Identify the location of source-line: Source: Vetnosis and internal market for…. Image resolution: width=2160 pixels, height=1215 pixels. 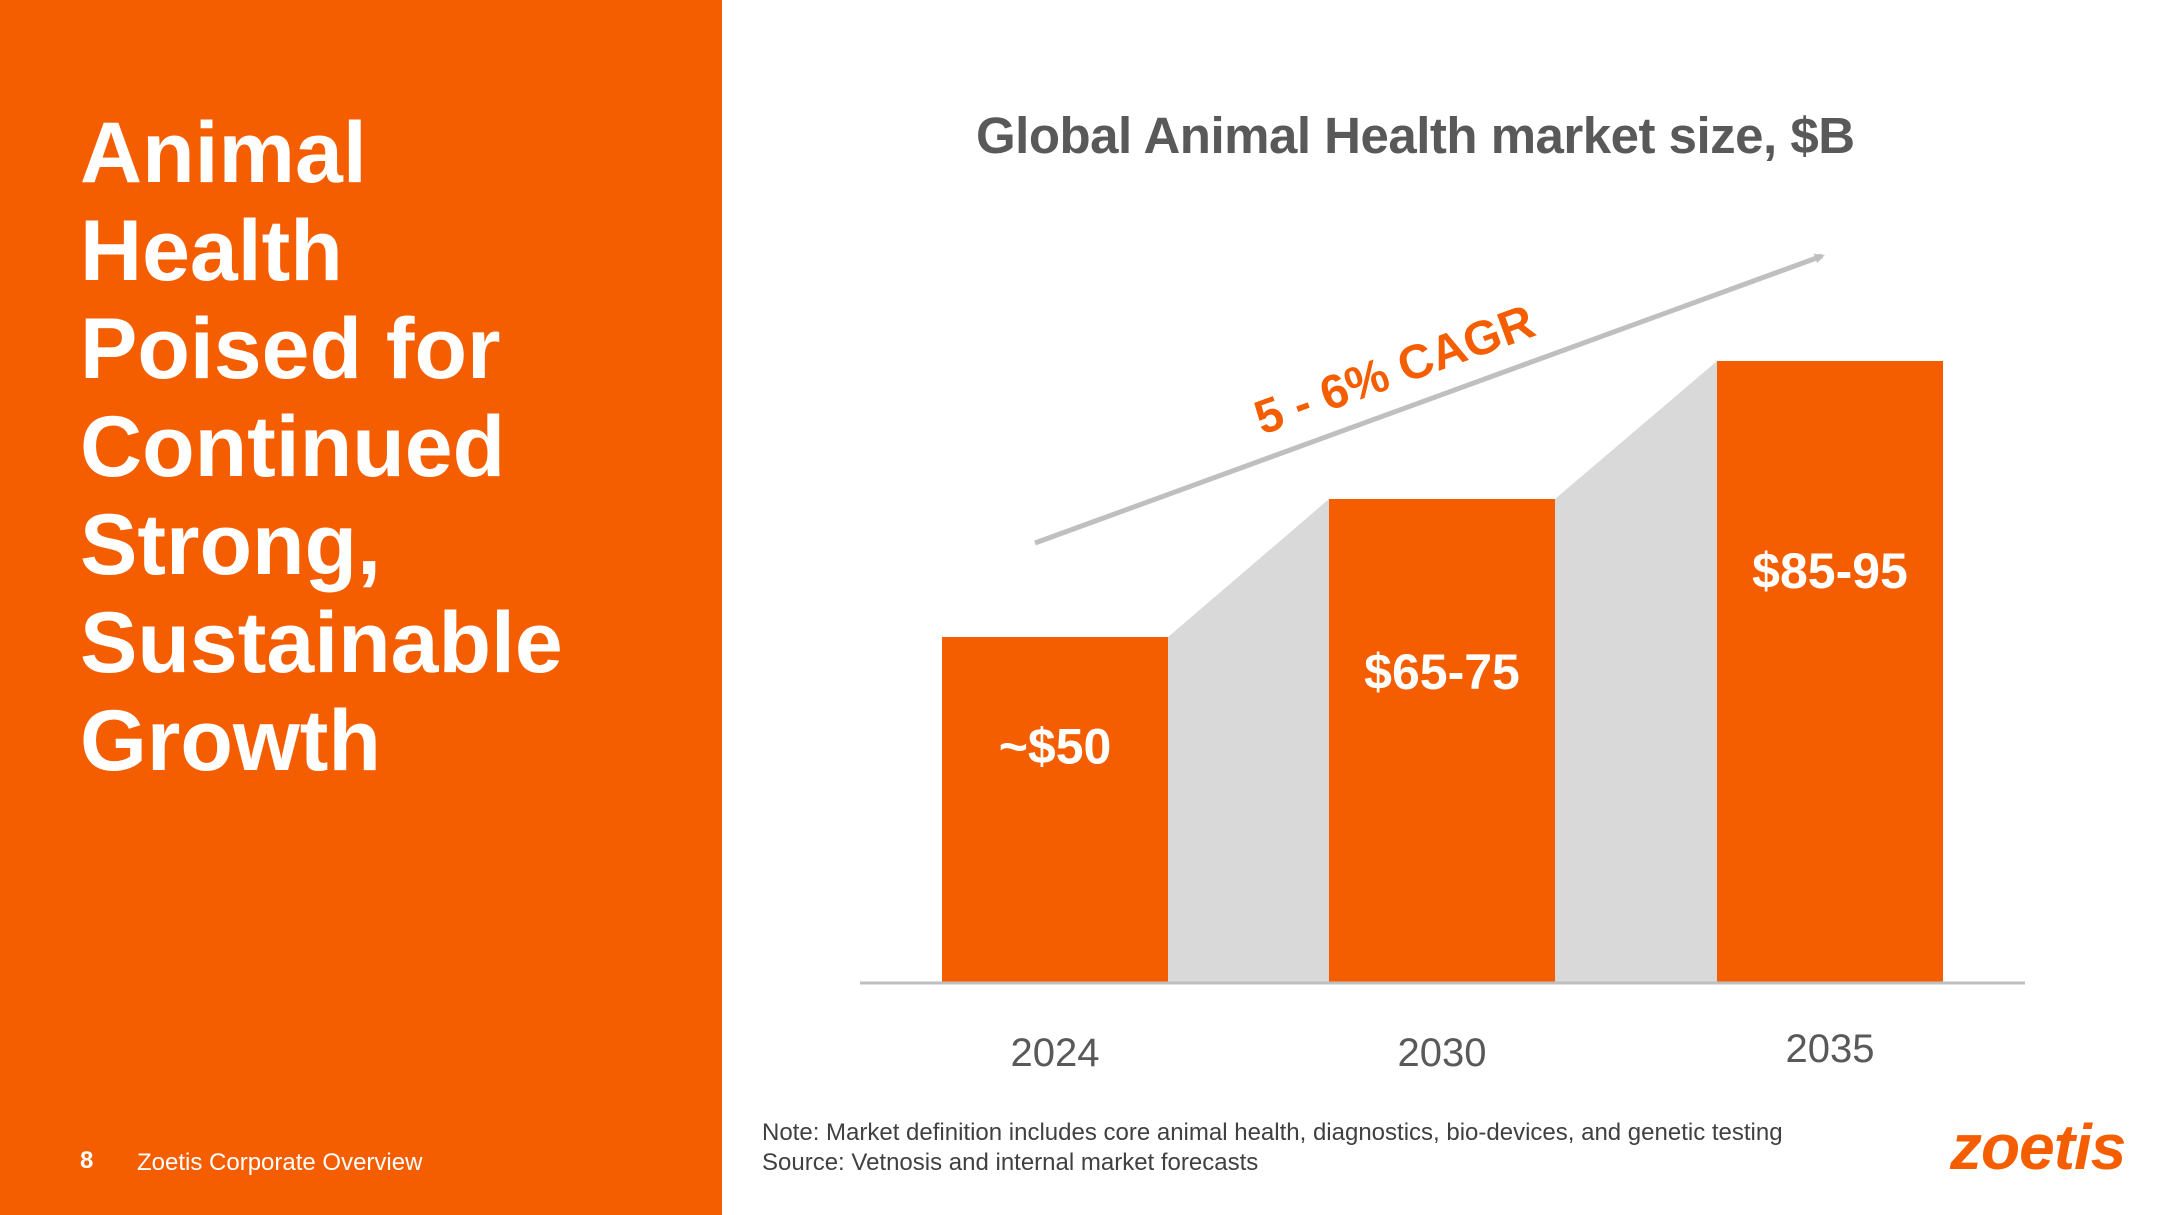
(1010, 1162).